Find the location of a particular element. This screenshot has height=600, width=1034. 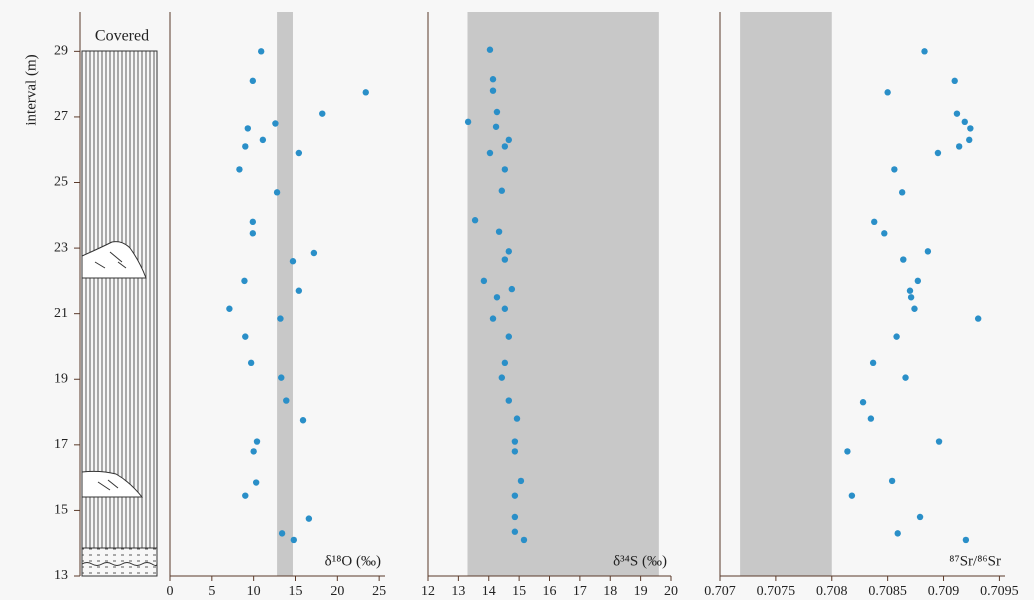

y-tick-label: 29 is located at coordinates (61, 51).